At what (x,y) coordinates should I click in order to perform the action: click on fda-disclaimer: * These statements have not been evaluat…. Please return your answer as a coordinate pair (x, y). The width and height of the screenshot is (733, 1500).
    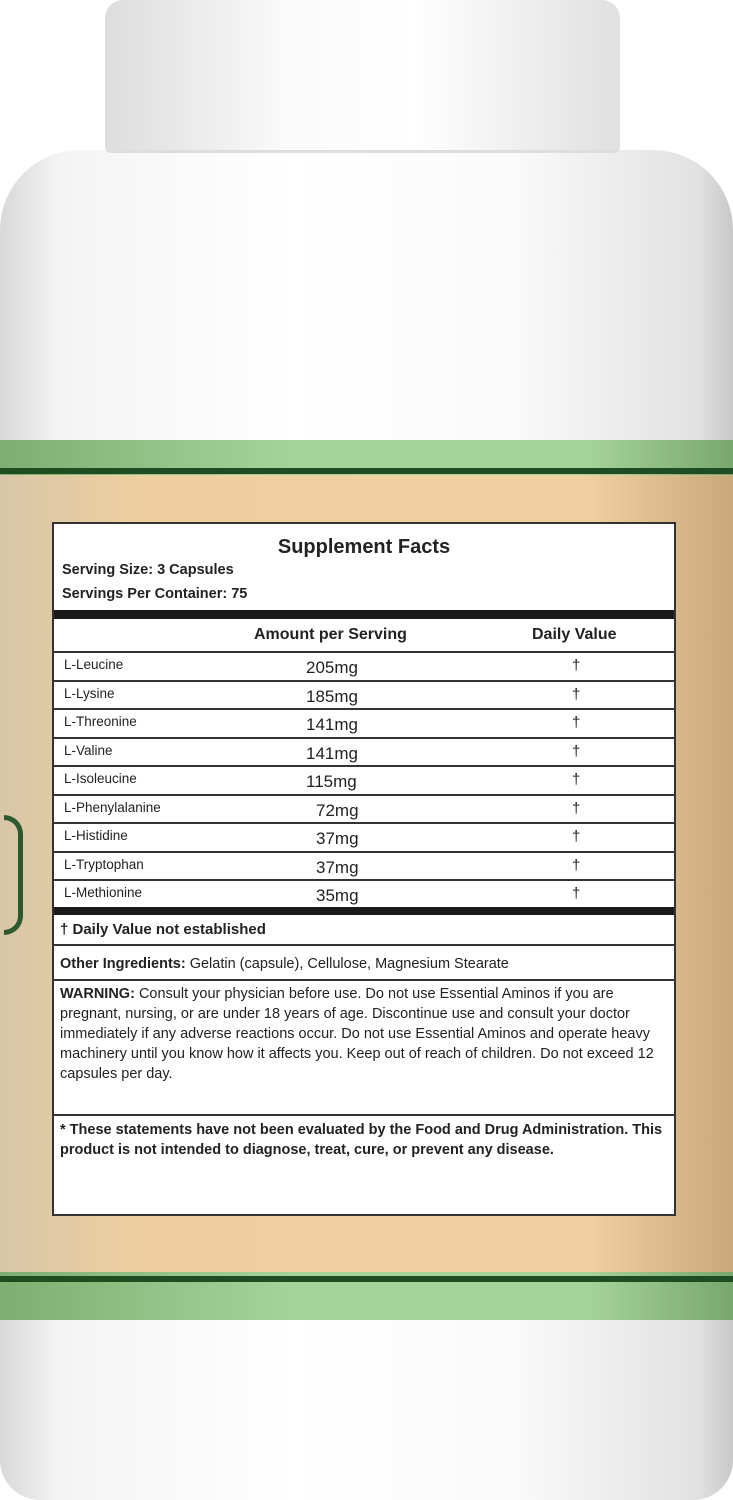
    Looking at the image, I should click on (361, 1140).